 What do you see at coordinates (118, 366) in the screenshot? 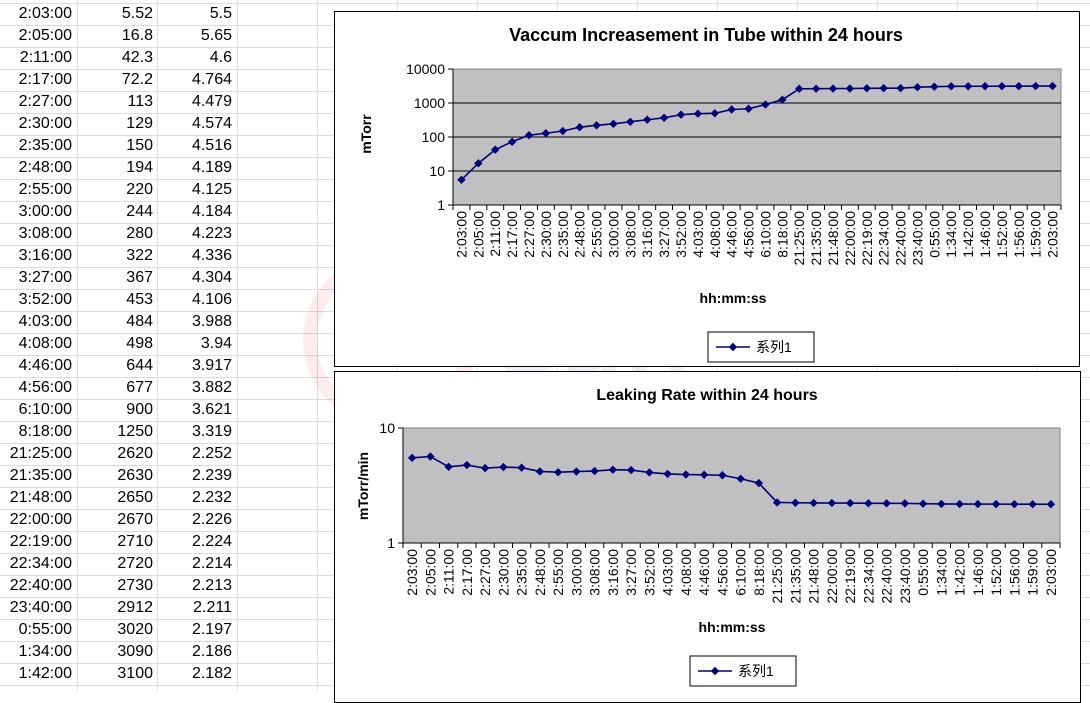
I see `table-row: 4:46:00 644 3.917` at bounding box center [118, 366].